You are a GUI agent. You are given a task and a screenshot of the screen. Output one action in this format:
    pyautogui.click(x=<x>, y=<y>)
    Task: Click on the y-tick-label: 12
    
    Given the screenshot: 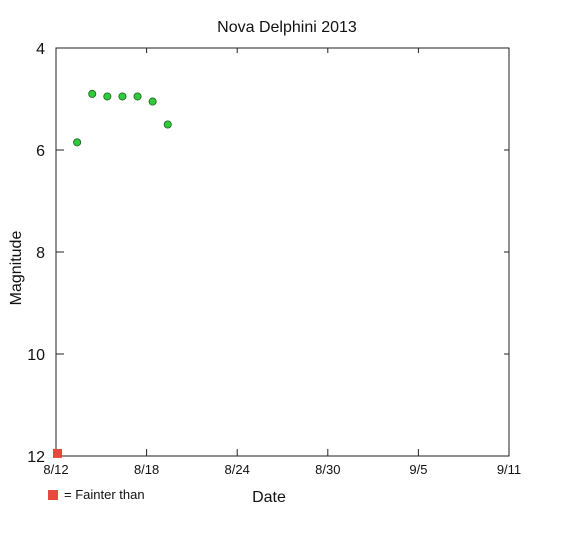 What is the action you would take?
    pyautogui.click(x=36, y=457)
    